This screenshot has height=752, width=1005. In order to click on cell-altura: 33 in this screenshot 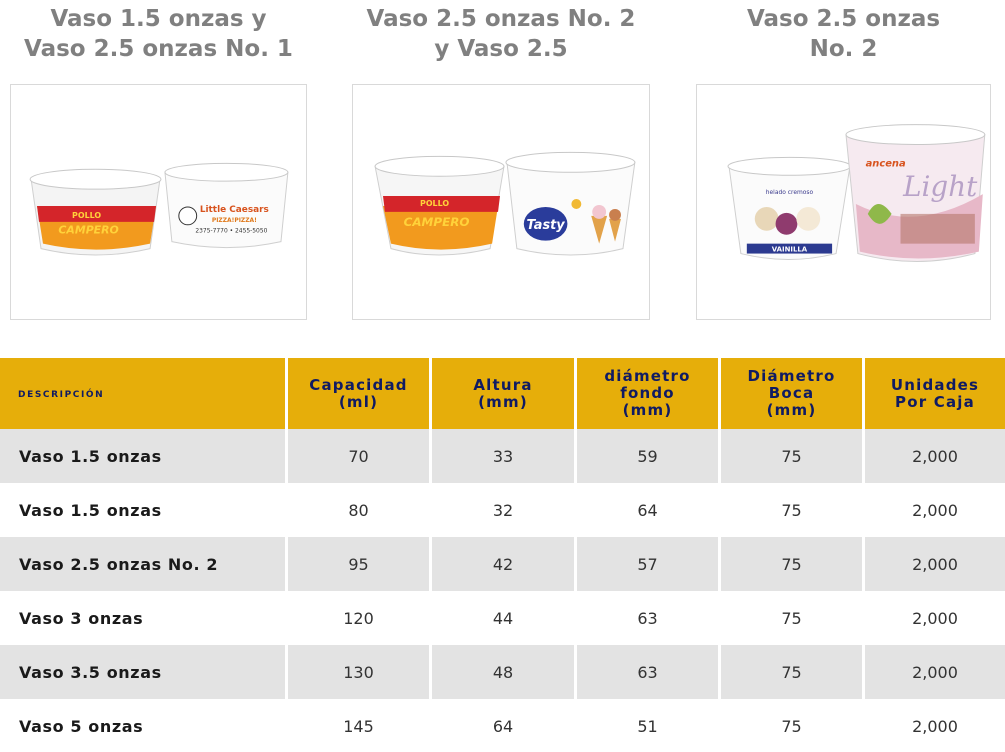, I will do `click(504, 456)`.